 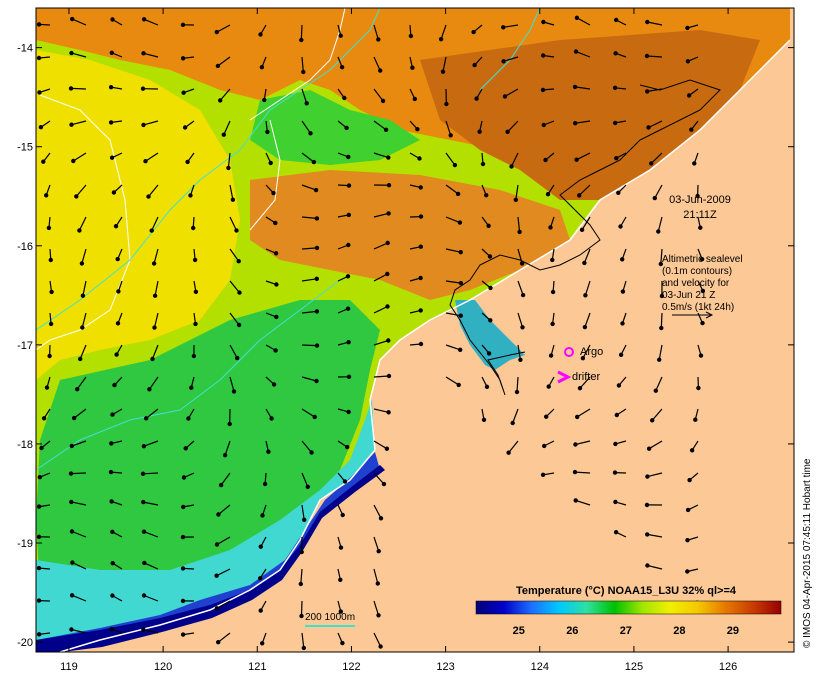 I want to click on sst-warm-mid, so click(x=410, y=235).